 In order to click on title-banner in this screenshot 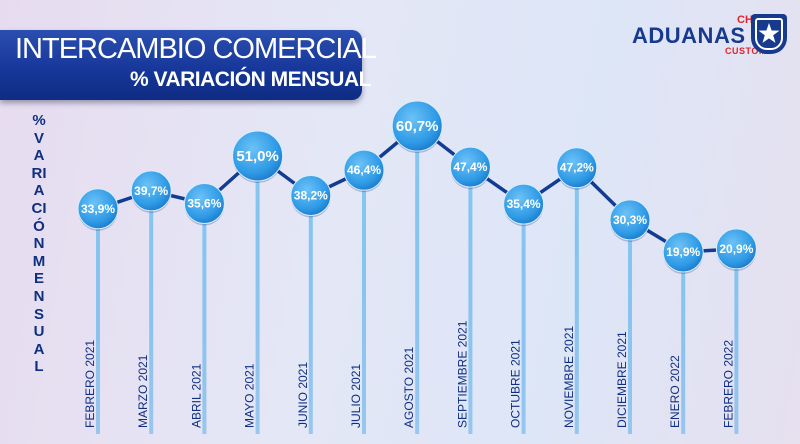, I will do `click(181, 65)`.